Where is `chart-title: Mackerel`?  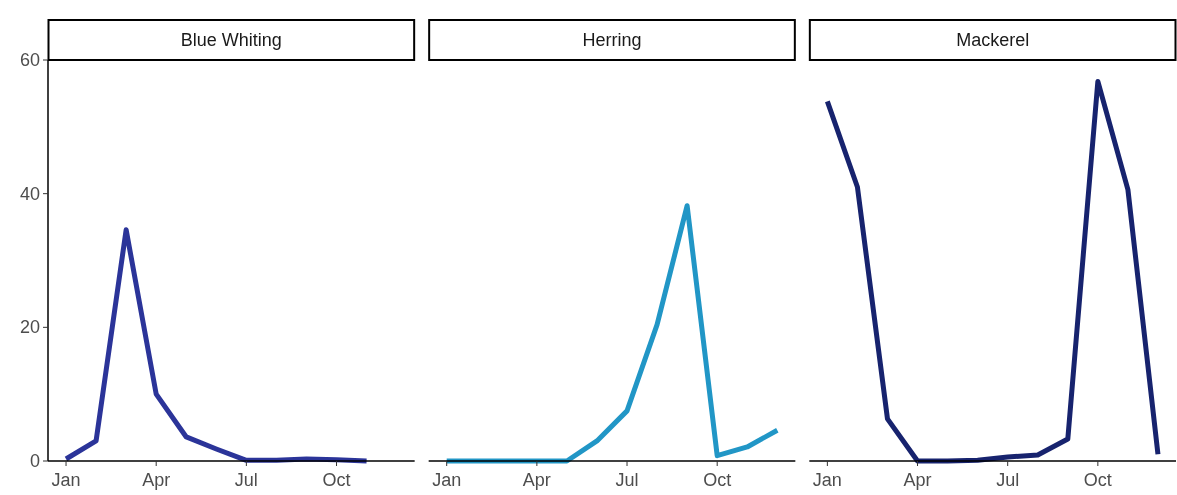 chart-title: Mackerel is located at coordinates (993, 40).